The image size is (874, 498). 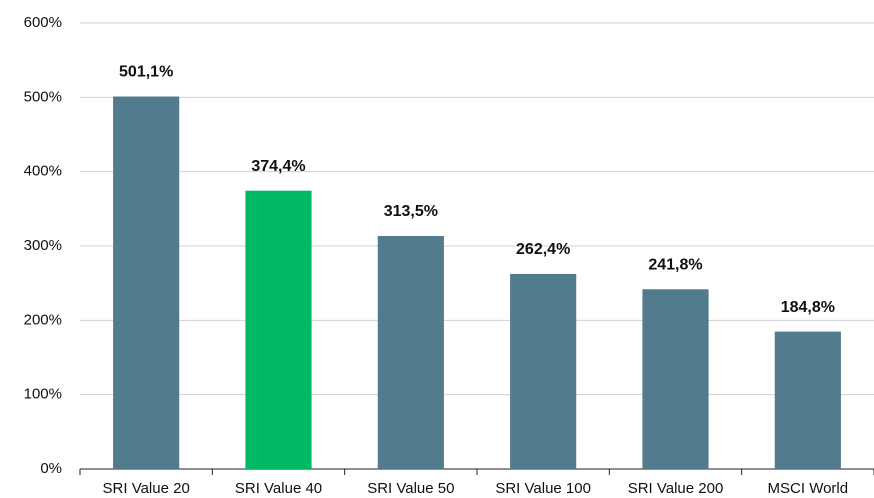 What do you see at coordinates (278, 488) in the screenshot?
I see `x-tick-label: SRI Value 40` at bounding box center [278, 488].